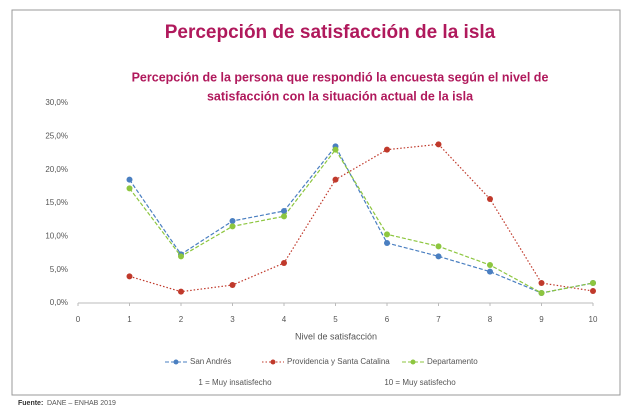 The width and height of the screenshot is (633, 409). Describe the element at coordinates (335, 319) in the screenshot. I see `x-tick-label: 5` at that location.